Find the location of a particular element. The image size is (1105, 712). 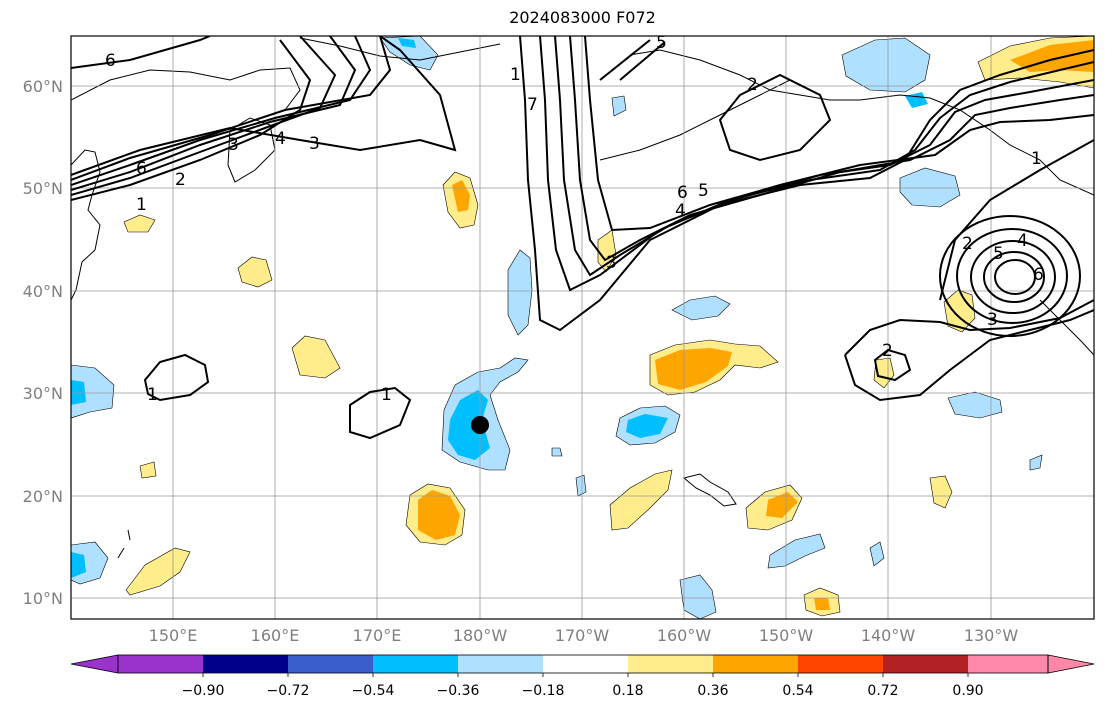

lat-label: 50°N is located at coordinates (42, 188).